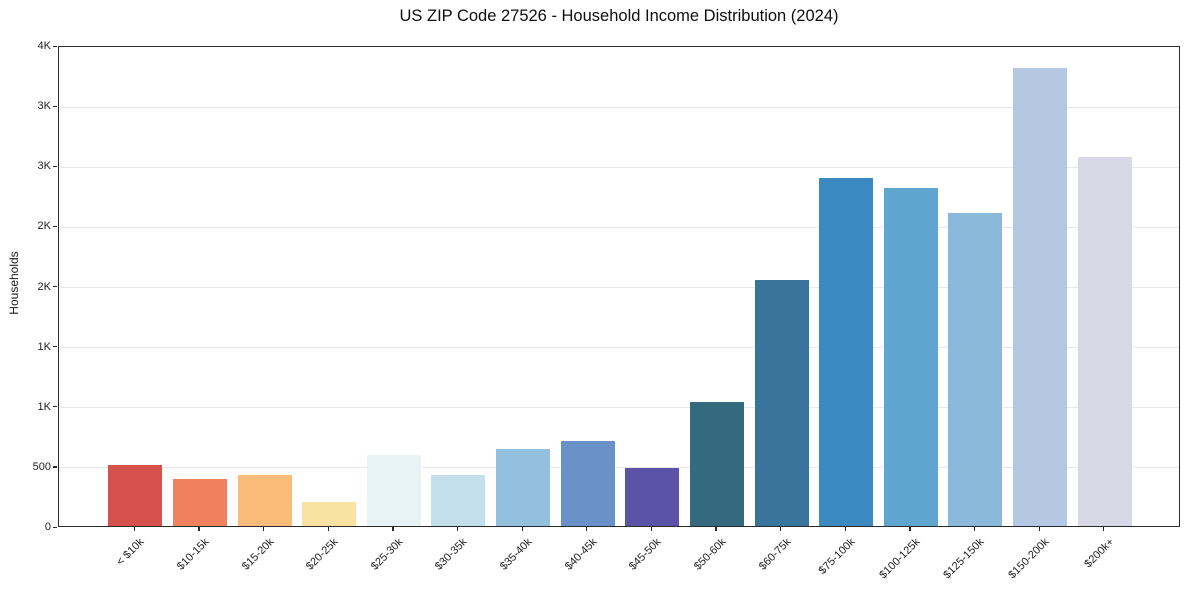 The width and height of the screenshot is (1189, 590). Describe the element at coordinates (41, 466) in the screenshot. I see `y-tick-label: 500` at that location.